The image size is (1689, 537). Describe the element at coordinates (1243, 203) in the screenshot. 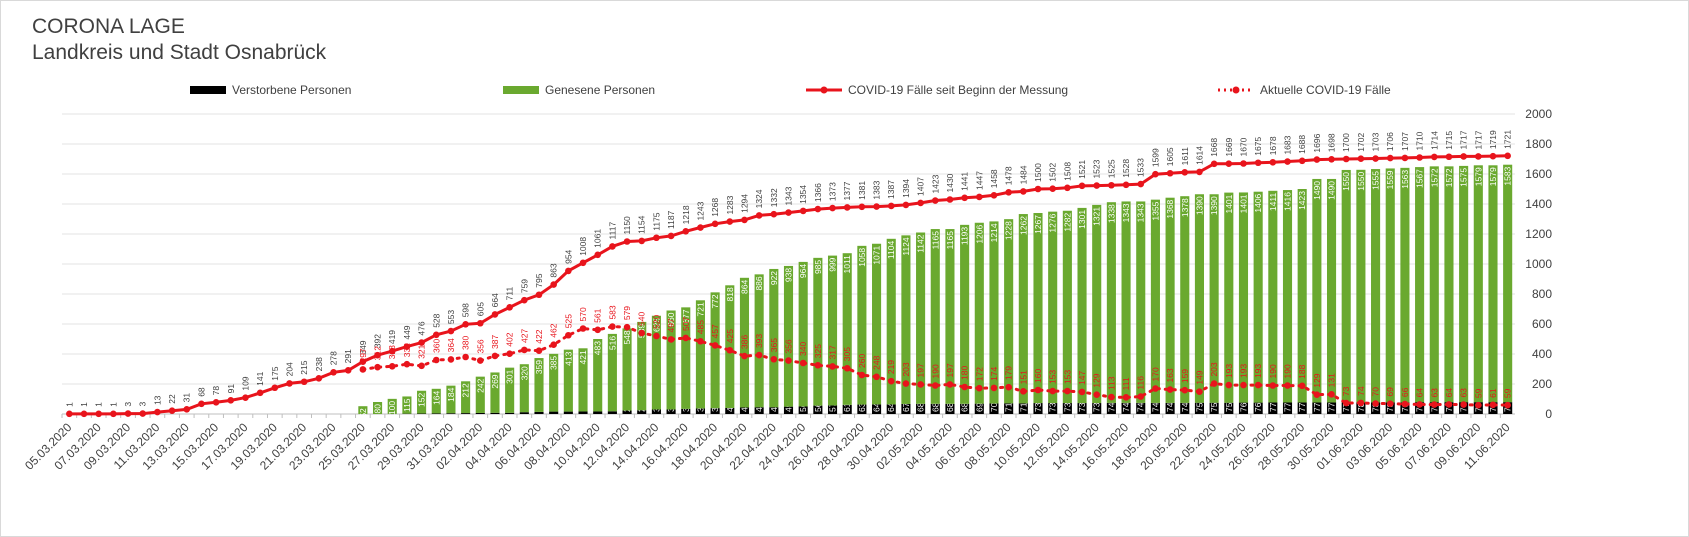

I see `data-label: 1401` at that location.